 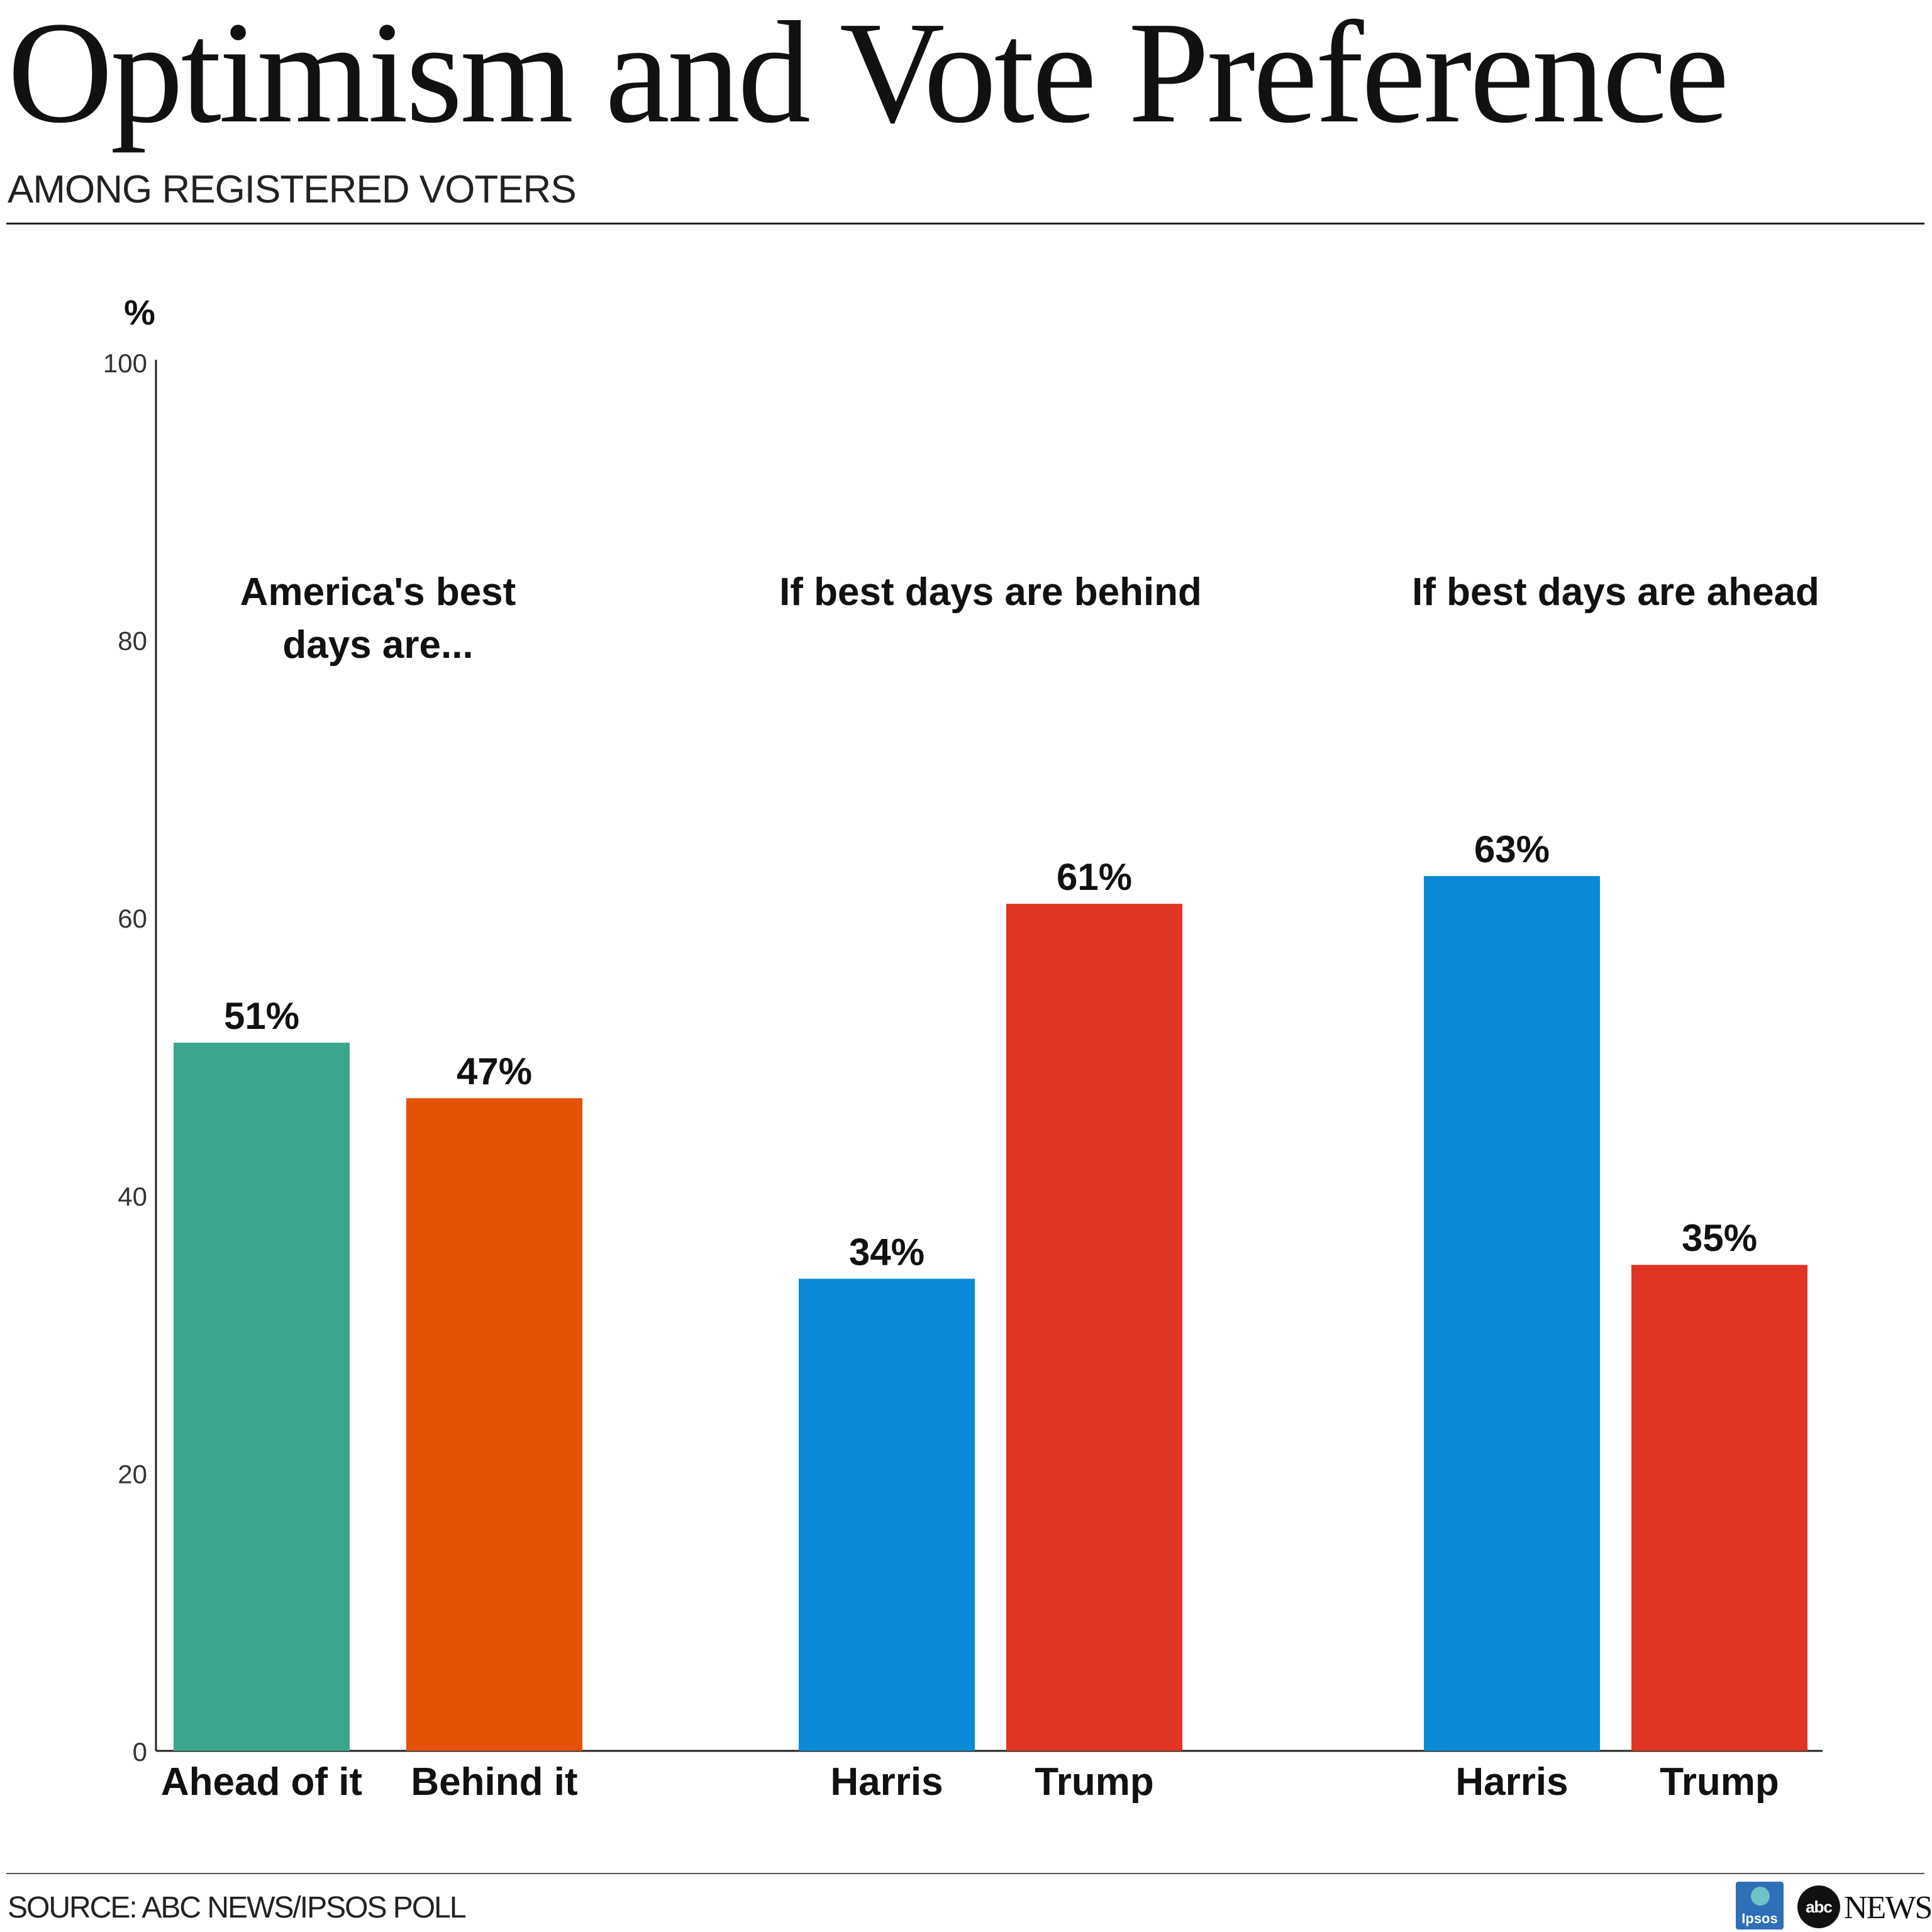 I want to click on chart-subtitle: AMONG REGISTERED VOTERS, so click(x=292, y=189).